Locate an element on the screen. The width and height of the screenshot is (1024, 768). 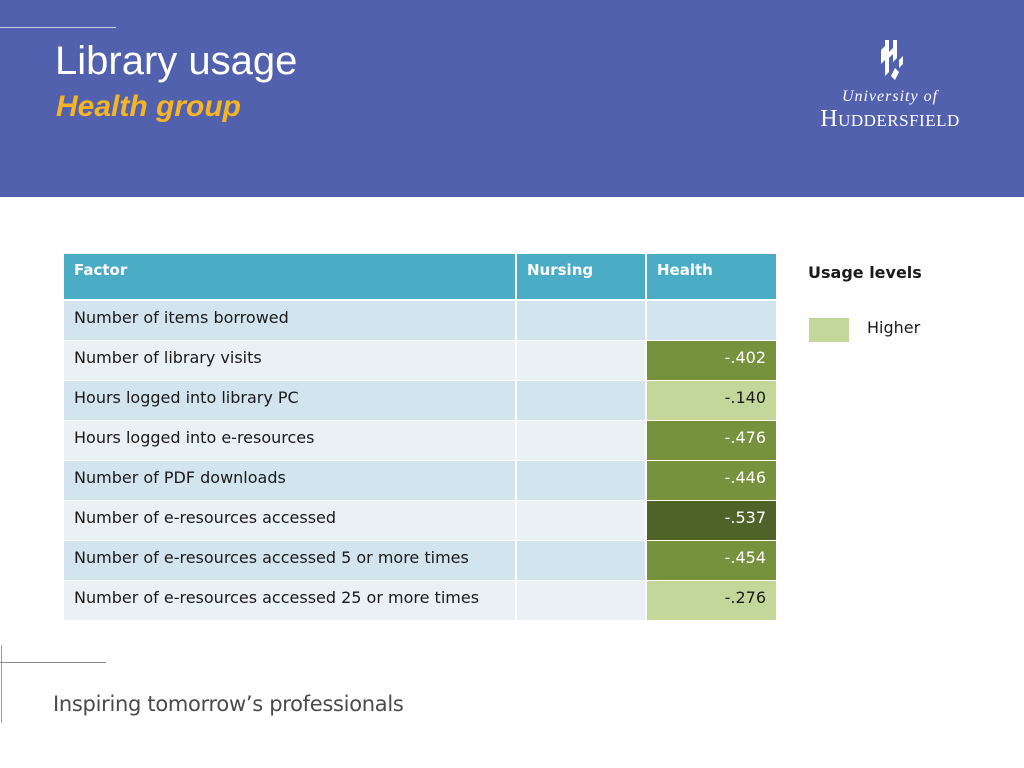
table-row: Hours logged into library PC -.140 is located at coordinates (420, 400).